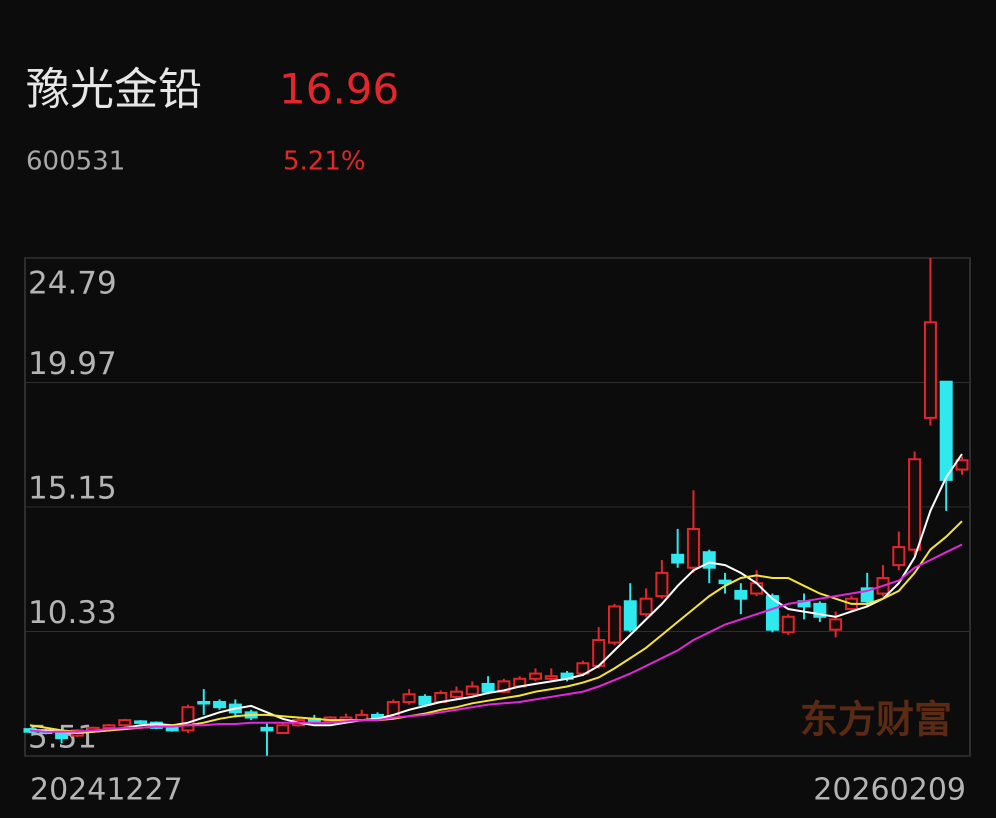 The height and width of the screenshot is (818, 996). What do you see at coordinates (339, 89) in the screenshot?
I see `stock-price: 16.96` at bounding box center [339, 89].